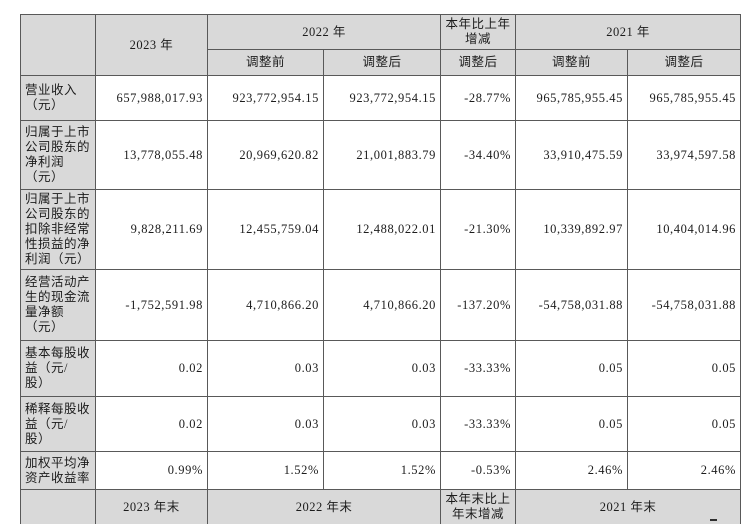  What do you see at coordinates (684, 229) in the screenshot?
I see `data-cell: 10,404,014.96` at bounding box center [684, 229].